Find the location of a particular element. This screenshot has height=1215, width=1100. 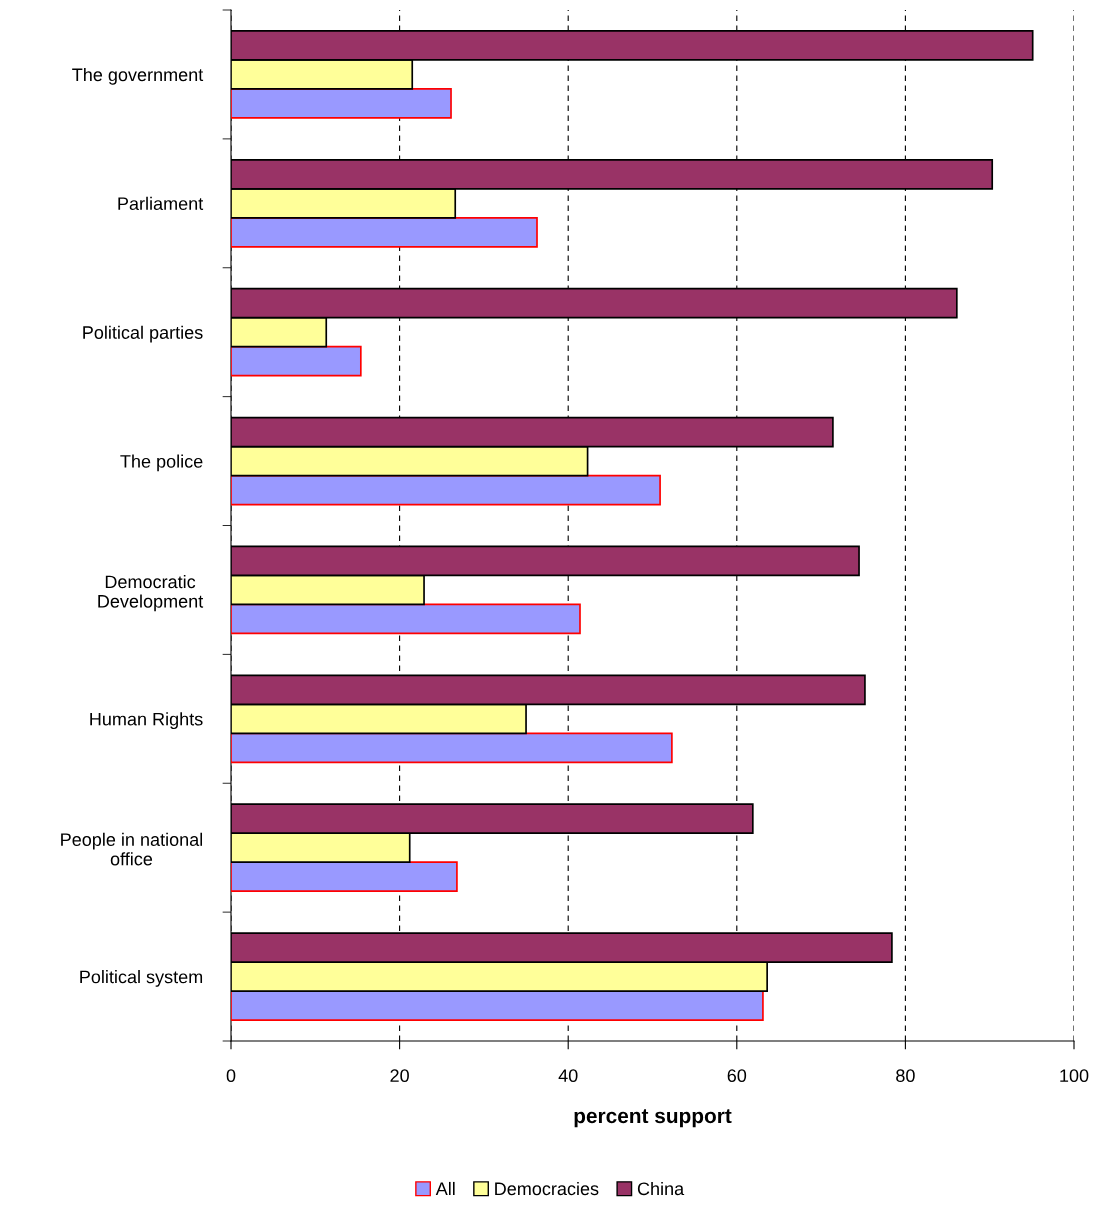

y-tick-label: The government is located at coordinates (138, 76).